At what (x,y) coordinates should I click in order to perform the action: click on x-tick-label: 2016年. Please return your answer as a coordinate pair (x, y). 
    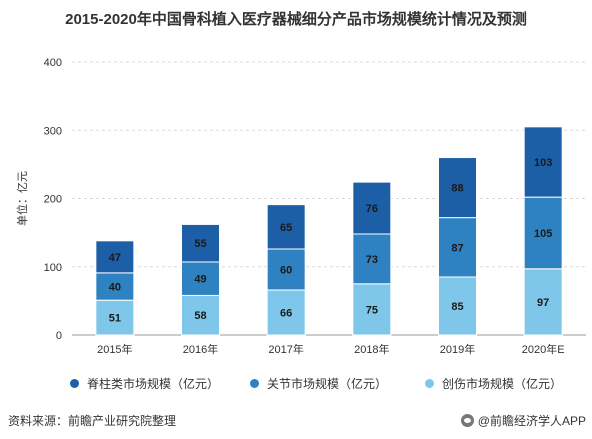
    Looking at the image, I should click on (200, 349).